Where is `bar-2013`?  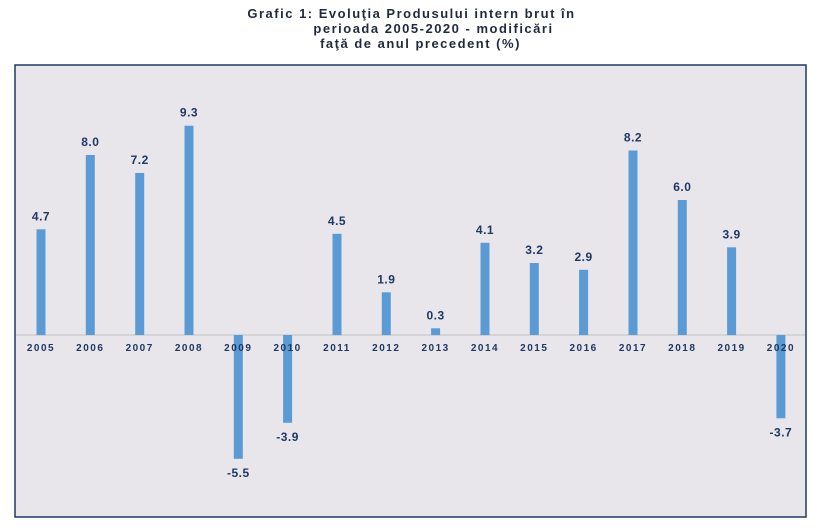
bar-2013 is located at coordinates (436, 332).